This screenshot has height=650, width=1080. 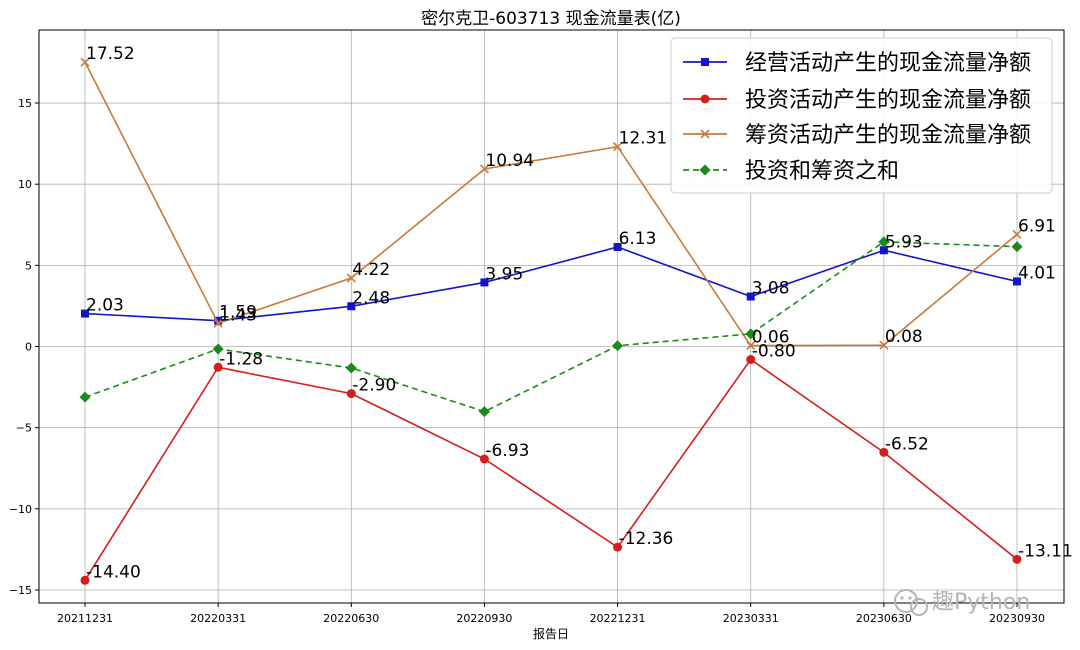 What do you see at coordinates (25, 103) in the screenshot?
I see `y-tick-label: 15` at bounding box center [25, 103].